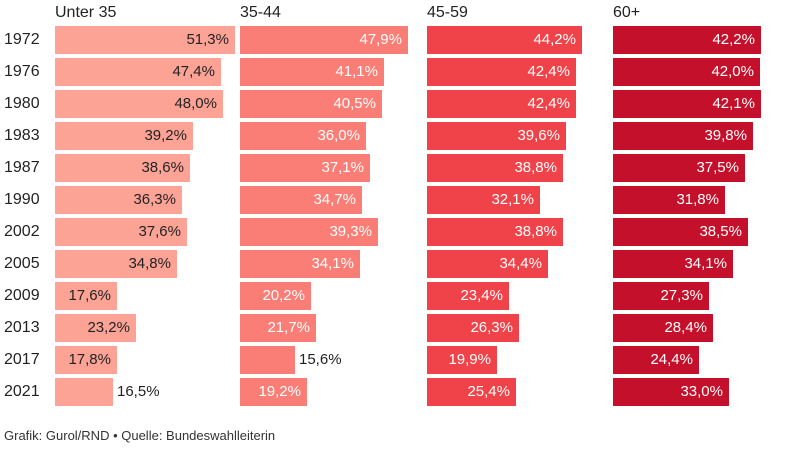 The height and width of the screenshot is (450, 800). I want to click on data-label: 19,9%, so click(469, 359).